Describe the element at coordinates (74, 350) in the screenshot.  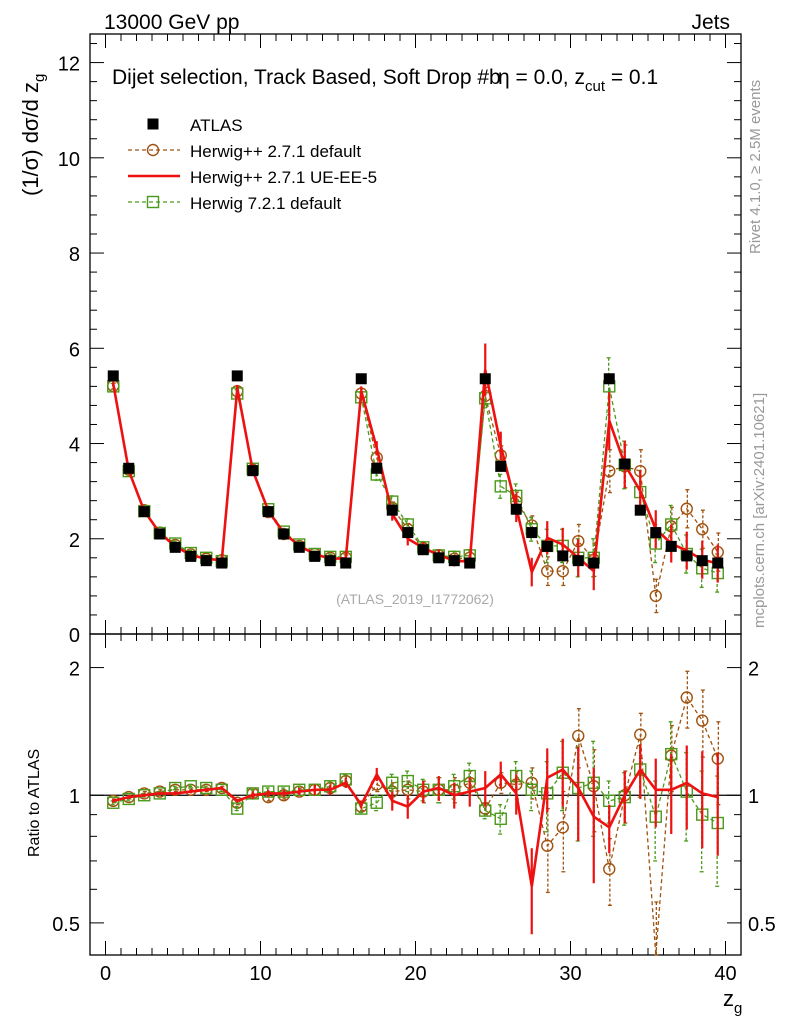
I see `y-tick-label: 6` at that location.